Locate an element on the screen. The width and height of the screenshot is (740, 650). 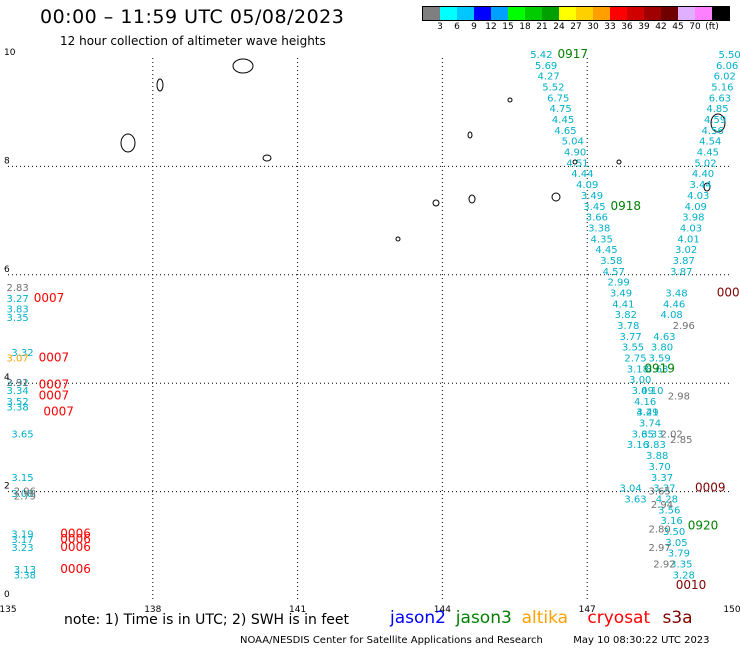
wave-height-label: 3.32 is located at coordinates (18, 383).